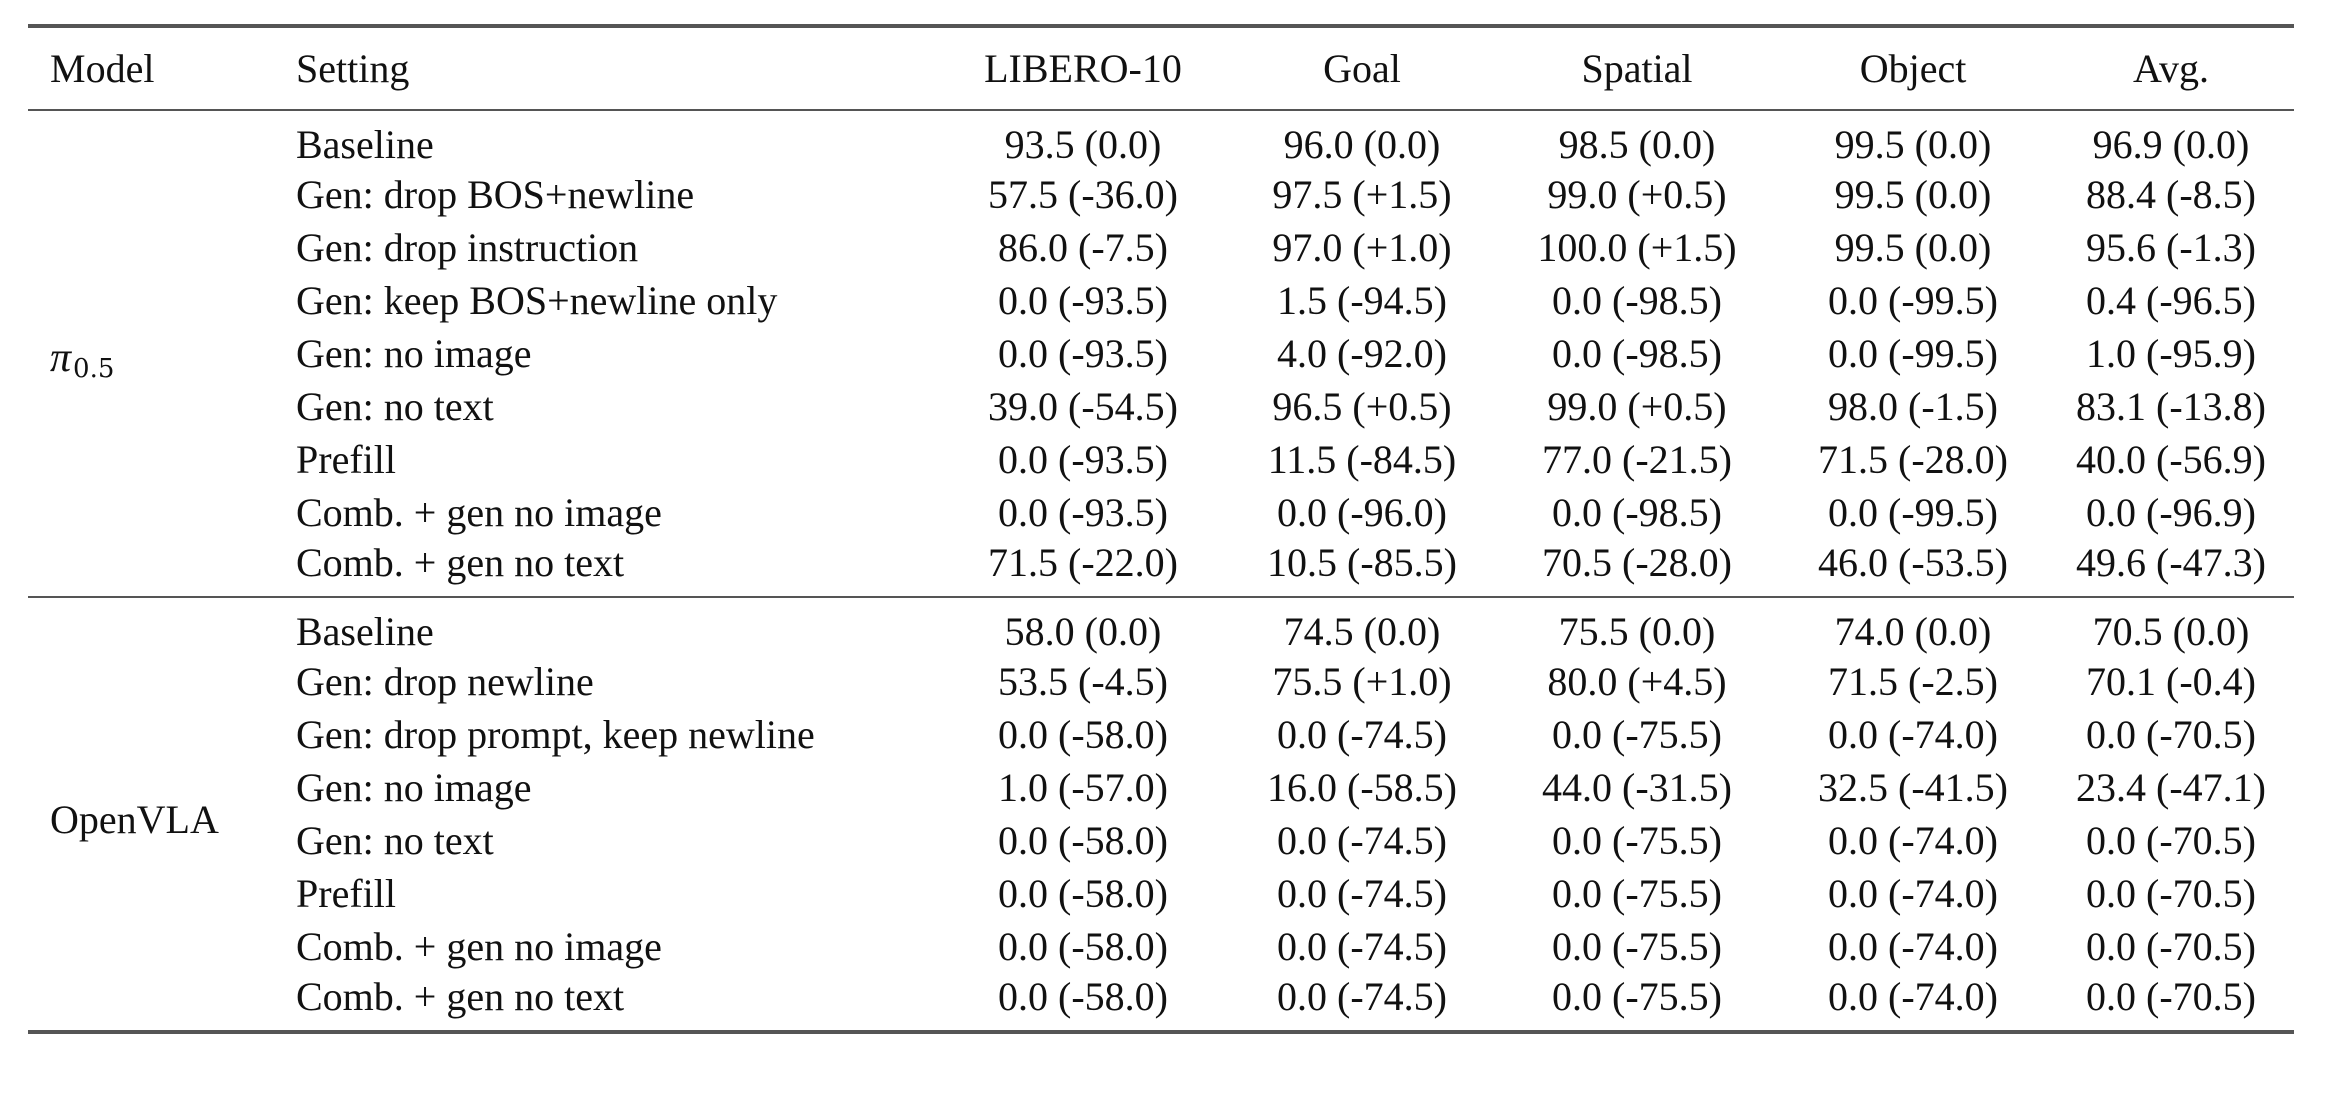  Describe the element at coordinates (537, 300) in the screenshot. I see `setting-cell: Gen: keep BOS+newline only` at that location.